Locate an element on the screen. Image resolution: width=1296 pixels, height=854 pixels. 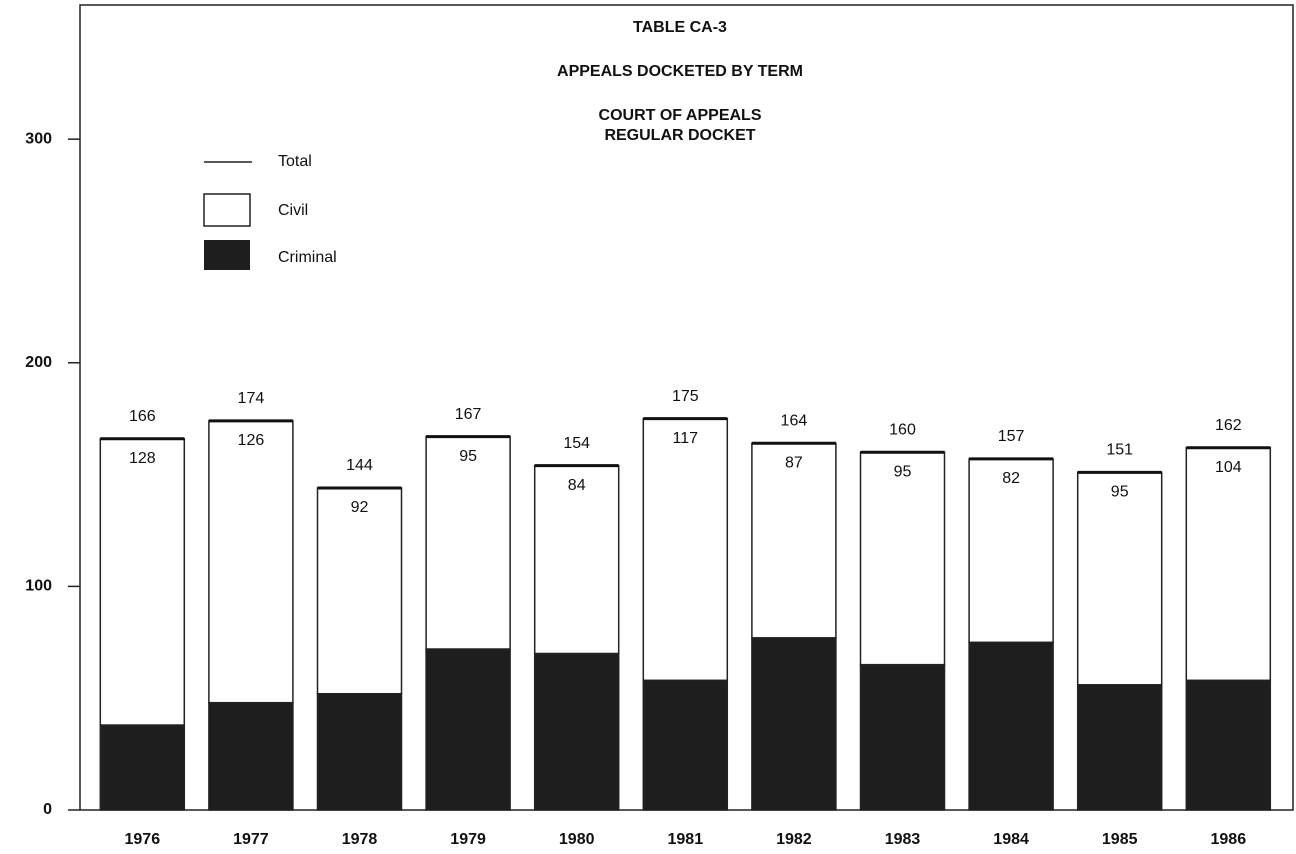
x-tick-label: 1982 is located at coordinates (794, 839).